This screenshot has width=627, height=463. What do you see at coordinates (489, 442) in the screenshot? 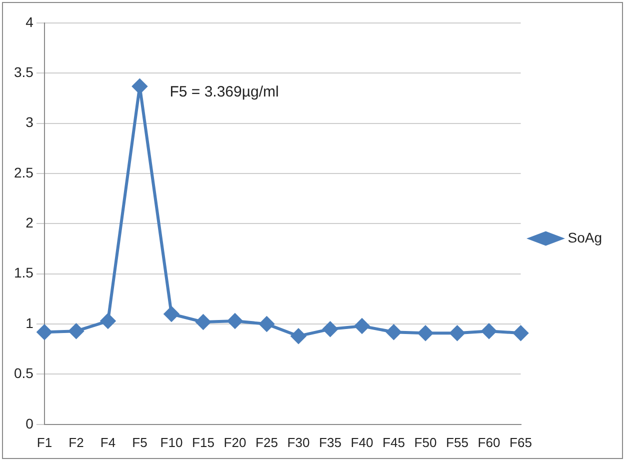
I see `x-tick-label: F60` at bounding box center [489, 442].